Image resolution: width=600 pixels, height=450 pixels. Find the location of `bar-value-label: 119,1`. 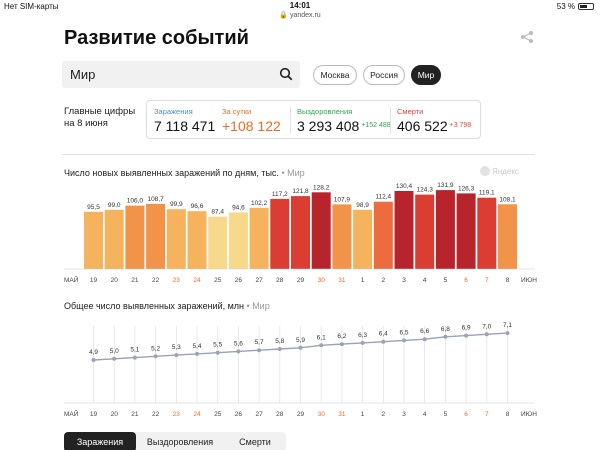

bar-value-label: 119,1 is located at coordinates (487, 193).